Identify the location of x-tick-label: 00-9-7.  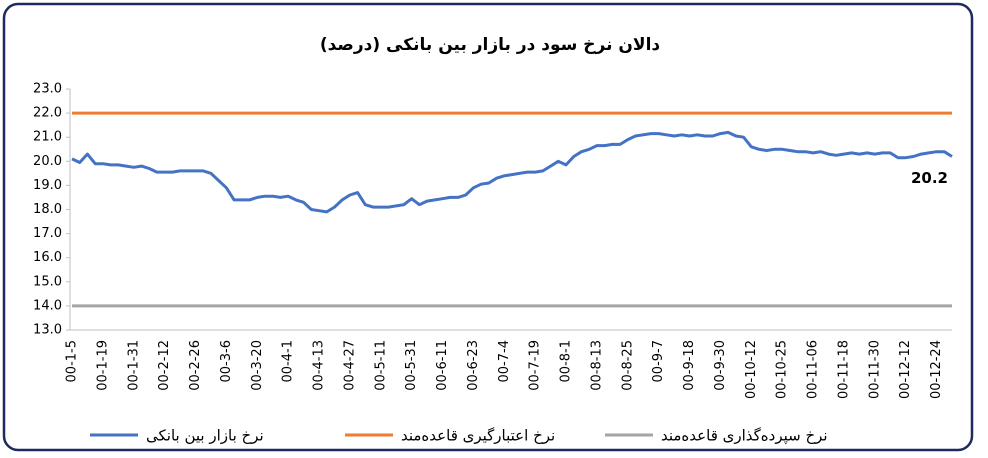
(658, 361).